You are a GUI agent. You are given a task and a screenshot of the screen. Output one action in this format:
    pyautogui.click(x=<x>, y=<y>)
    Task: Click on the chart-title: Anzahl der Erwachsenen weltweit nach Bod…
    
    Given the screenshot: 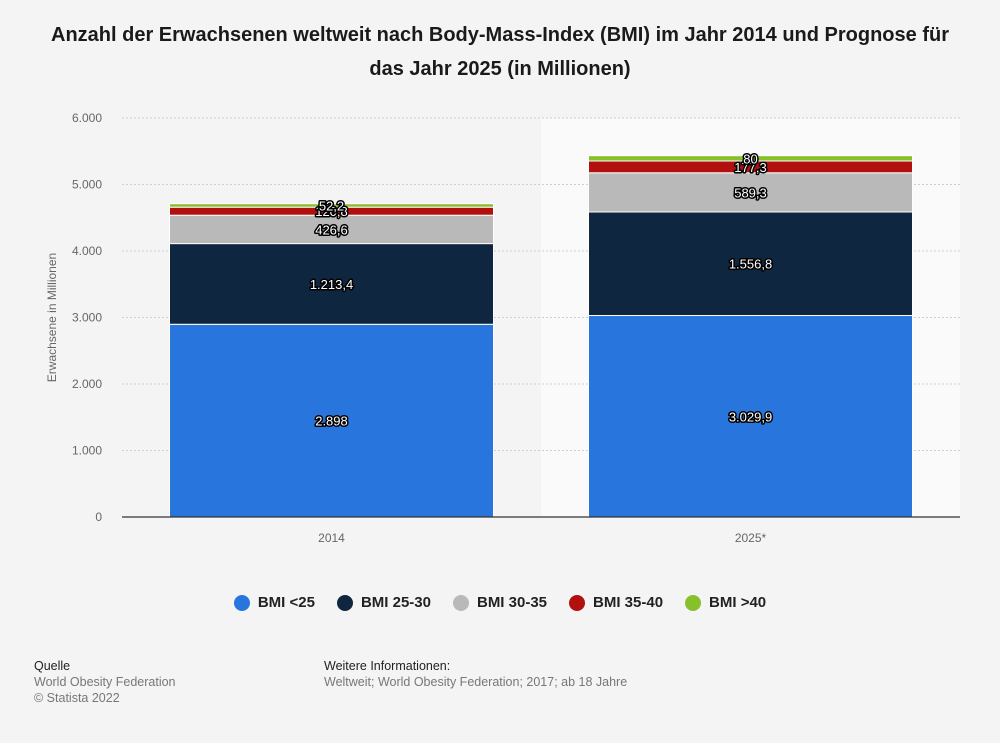 What is the action you would take?
    pyautogui.click(x=500, y=52)
    